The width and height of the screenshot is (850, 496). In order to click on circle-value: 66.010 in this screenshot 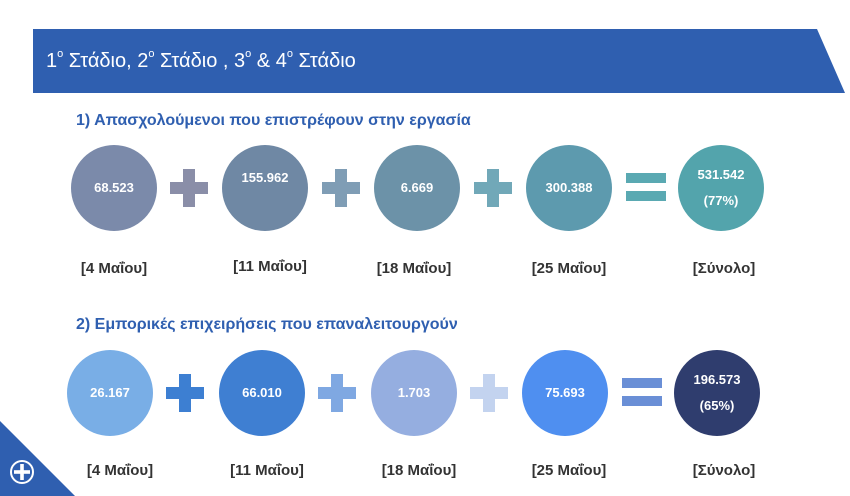, I will do `click(262, 393)`.